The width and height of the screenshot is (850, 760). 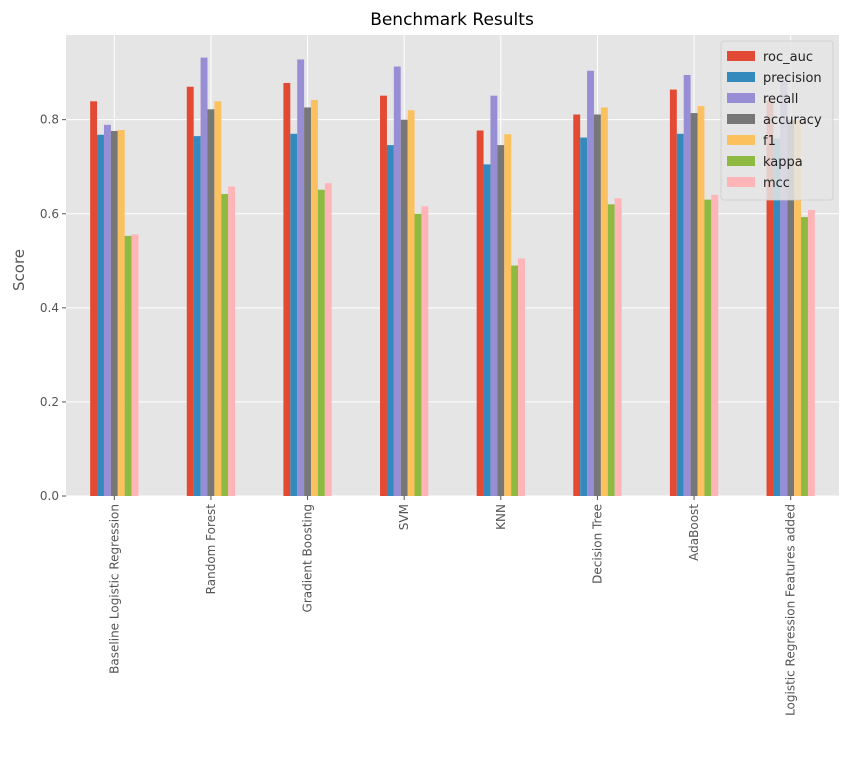 I want to click on y-tick-label: 0.2, so click(x=49, y=402).